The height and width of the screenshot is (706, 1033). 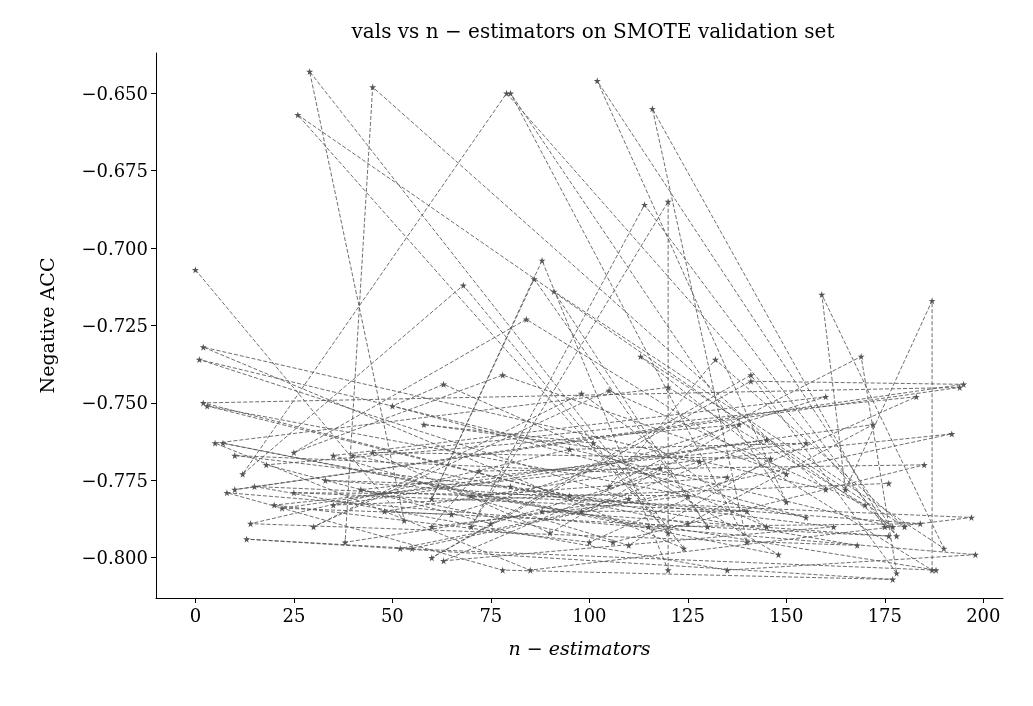 What do you see at coordinates (294, 615) in the screenshot?
I see `x-tick-label: 25` at bounding box center [294, 615].